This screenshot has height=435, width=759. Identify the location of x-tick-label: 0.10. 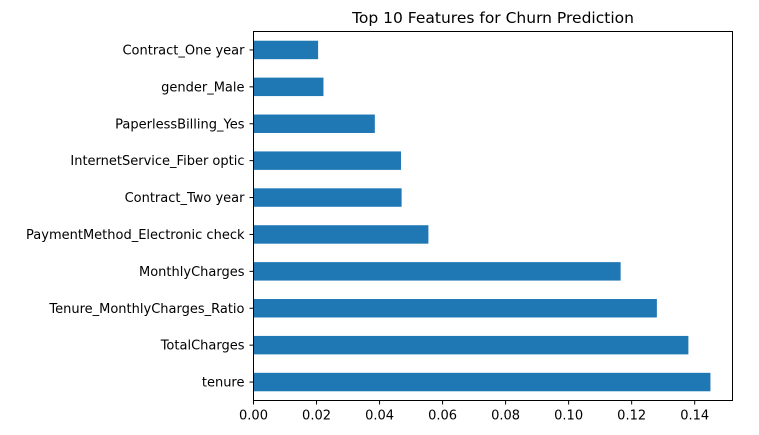
(568, 416).